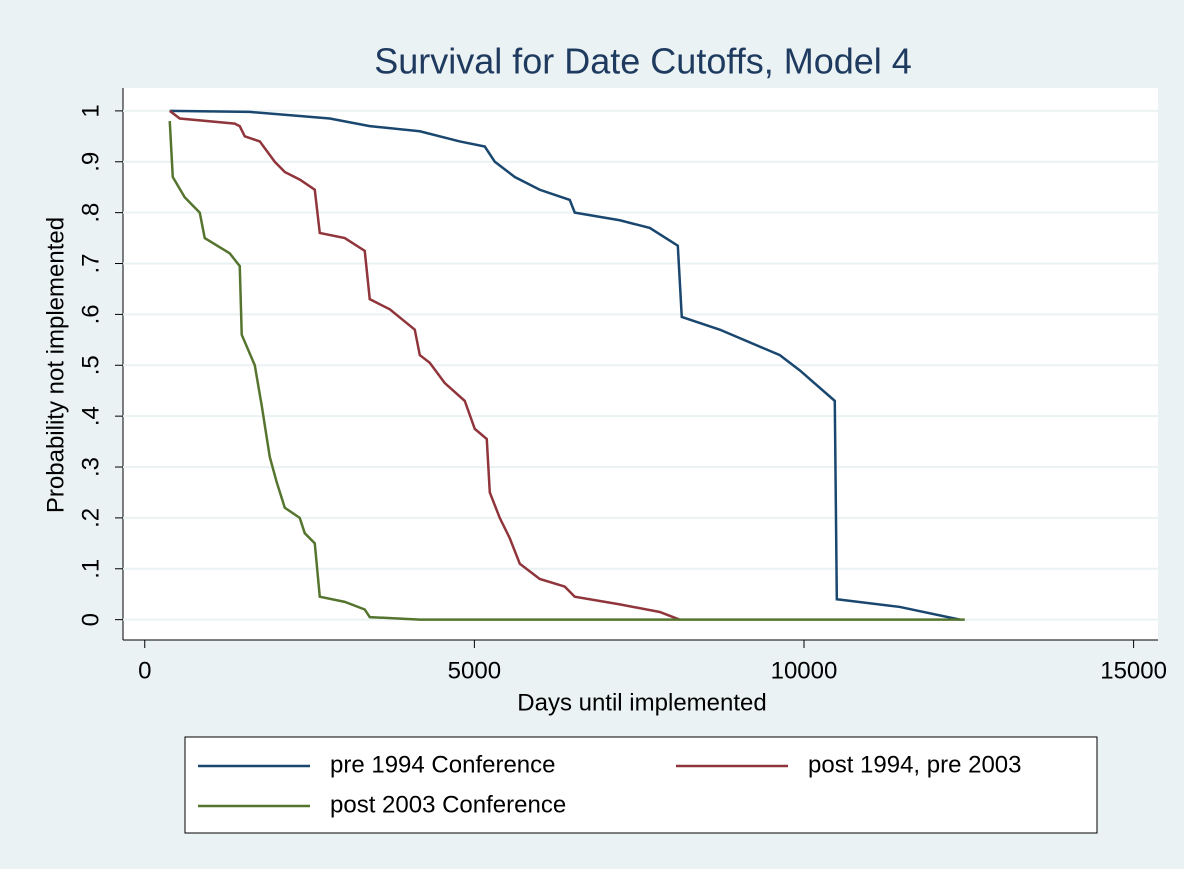 The height and width of the screenshot is (869, 1184). What do you see at coordinates (643, 61) in the screenshot?
I see `chart-title: Survival for Date Cutoffs, Model 4` at bounding box center [643, 61].